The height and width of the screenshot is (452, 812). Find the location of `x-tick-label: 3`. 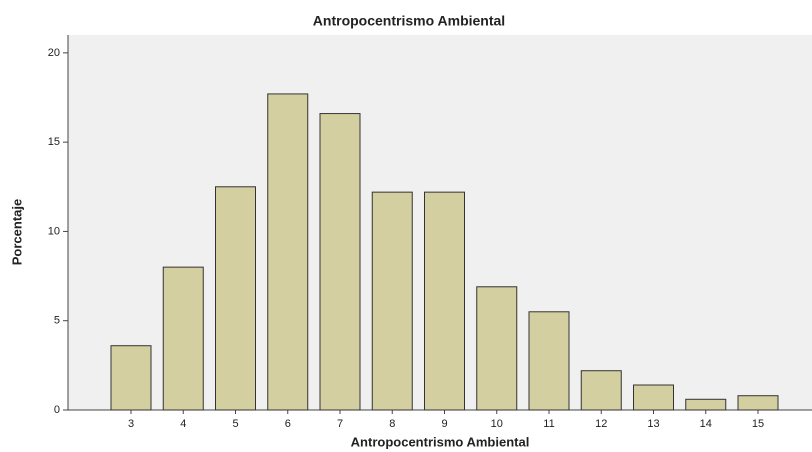

x-tick-label: 3 is located at coordinates (131, 424).